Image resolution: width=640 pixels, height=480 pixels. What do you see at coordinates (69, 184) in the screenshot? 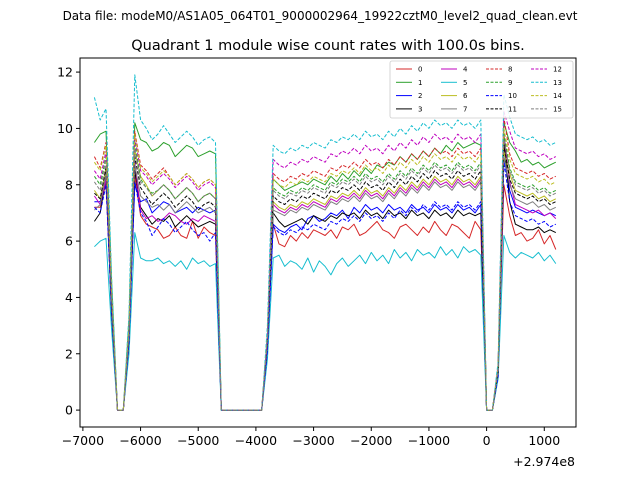
I see `y-tick-label: 8` at bounding box center [69, 184].